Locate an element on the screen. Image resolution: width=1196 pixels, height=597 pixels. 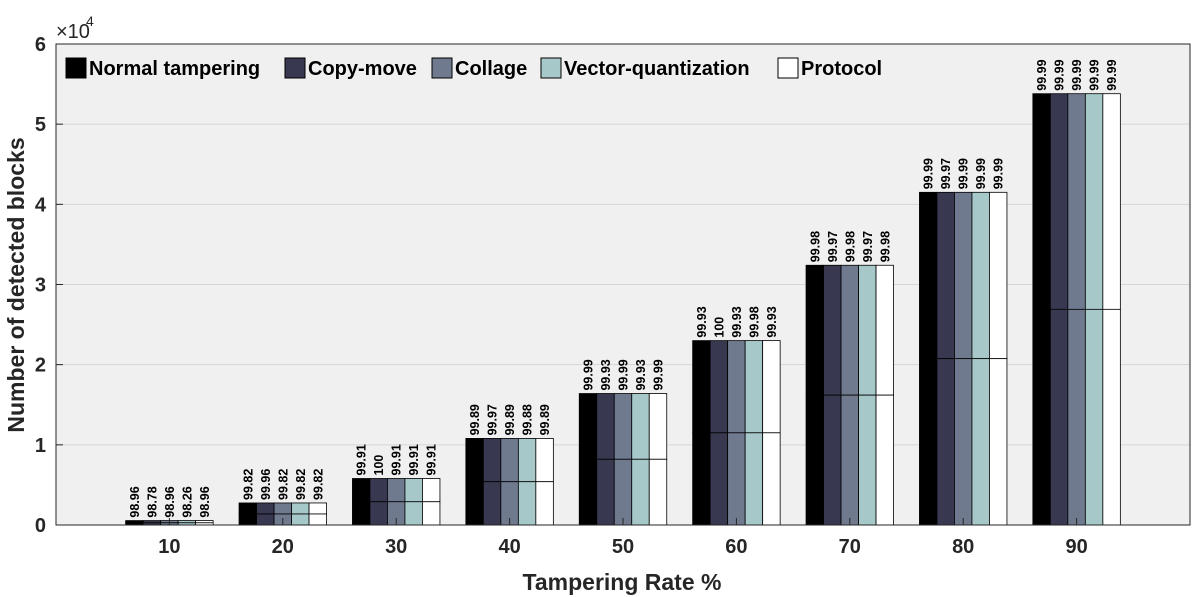
data-label: 99.97 is located at coordinates (946, 173).